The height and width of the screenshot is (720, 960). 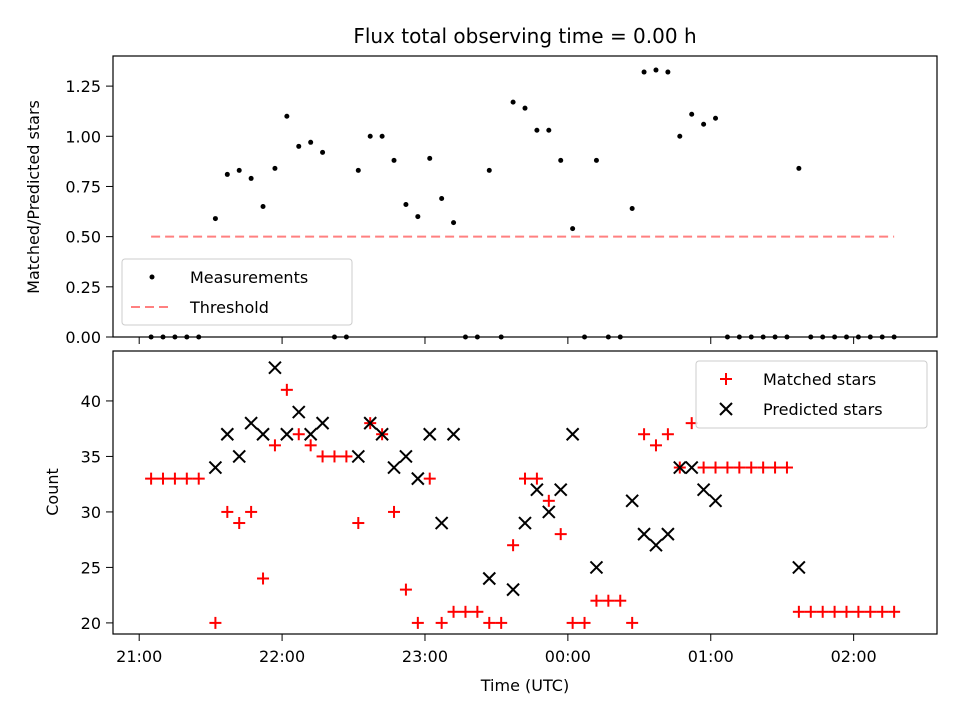 I want to click on count-x-ticks: 21:00 22:00 23:00 00:00 01:00 02:00, so click(x=496, y=650).